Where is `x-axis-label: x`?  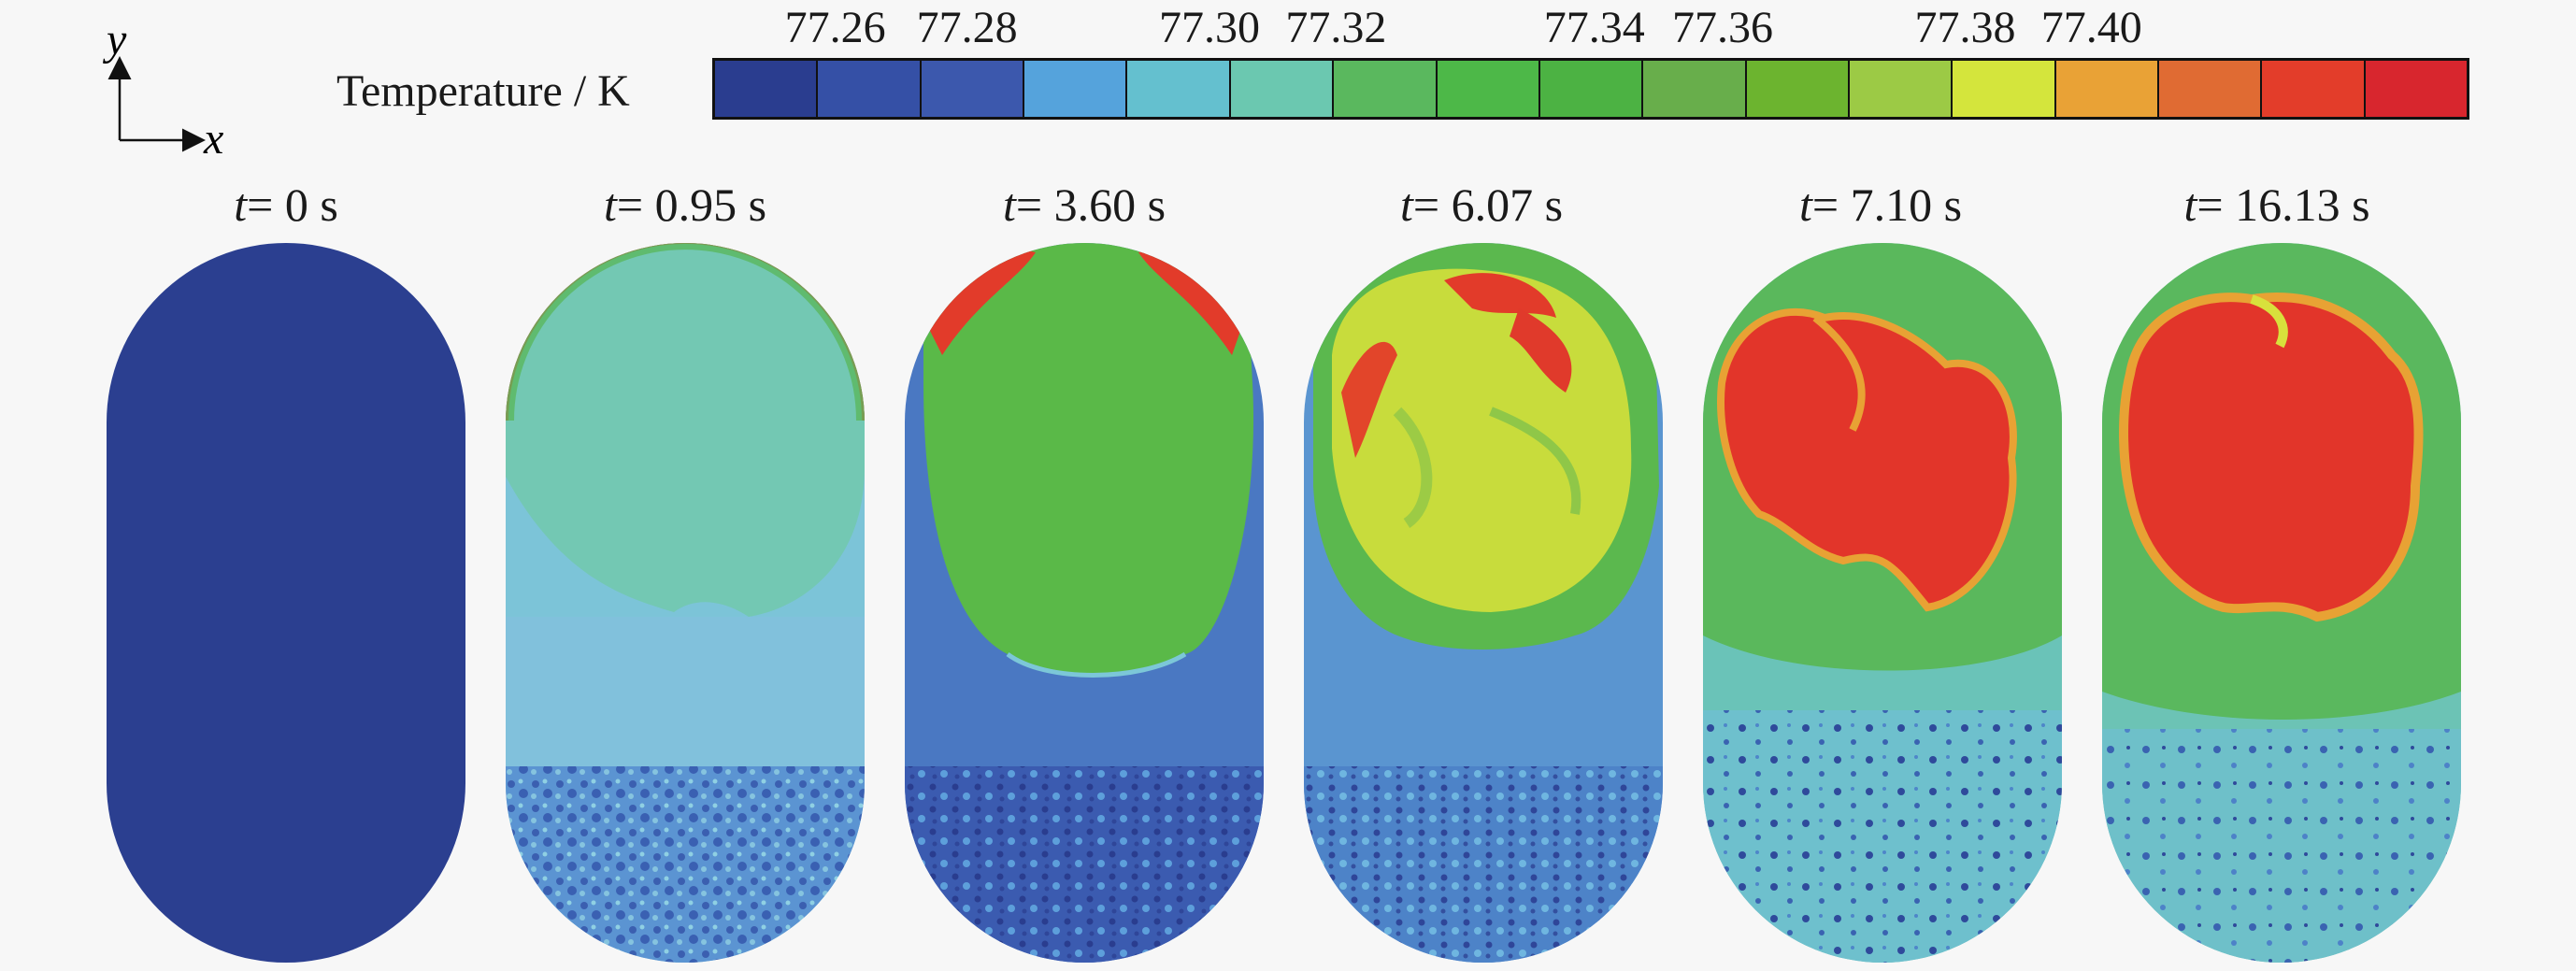
x-axis-label: x is located at coordinates (213, 139).